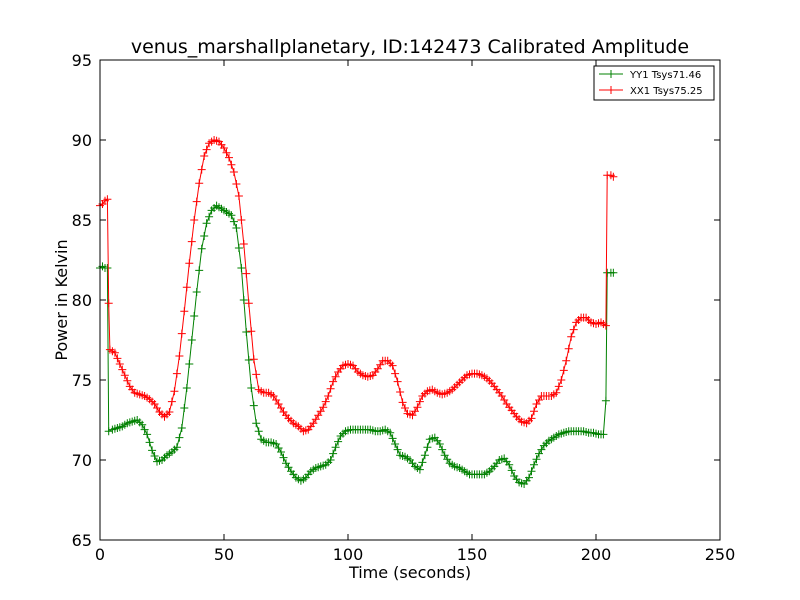  Describe the element at coordinates (82, 380) in the screenshot. I see `y-tick-label: 75` at that location.